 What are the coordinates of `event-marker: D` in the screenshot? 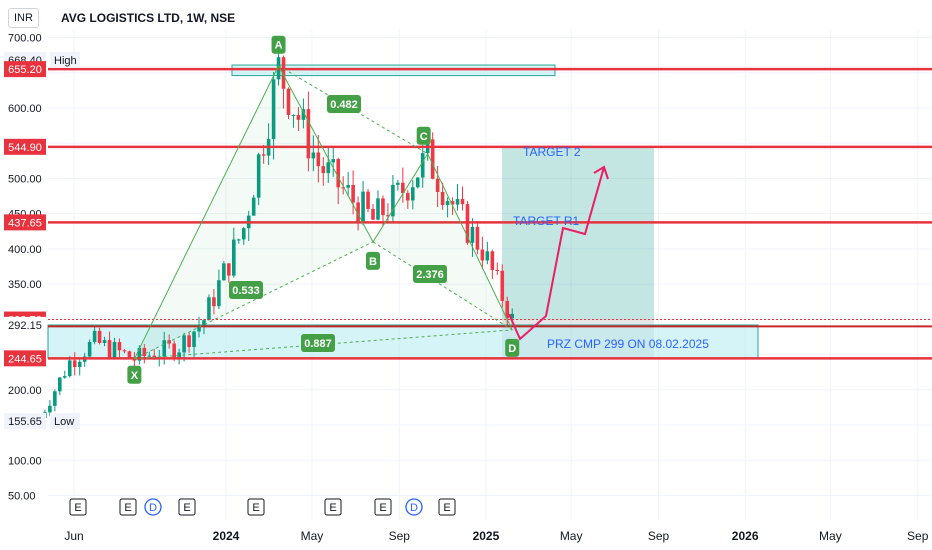 It's located at (153, 507).